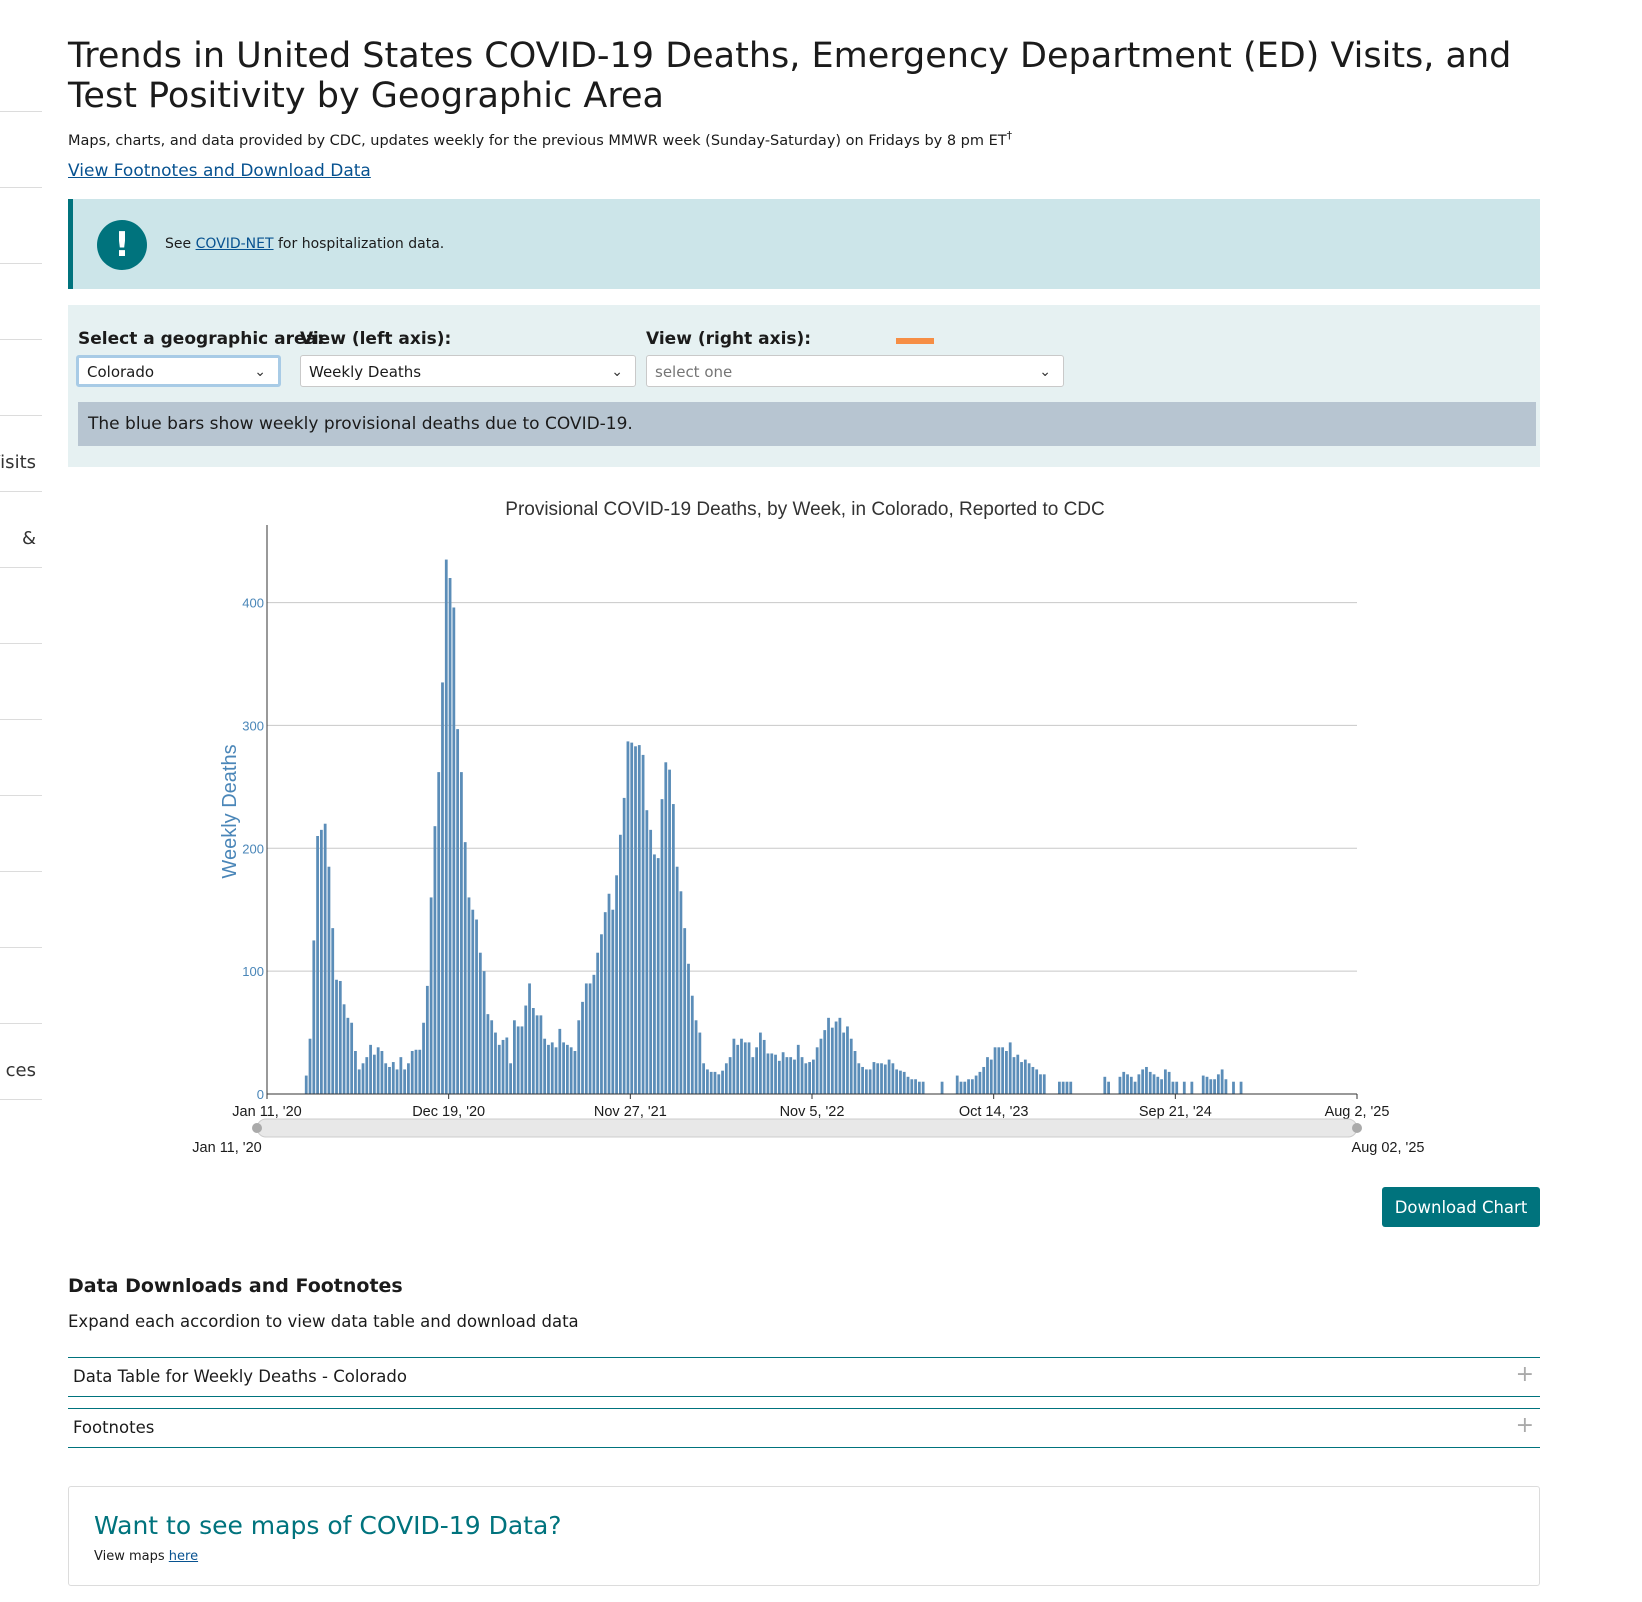 This screenshot has height=1602, width=1642. I want to click on view-footnotes-link: View Footnotes and Download Data, so click(219, 170).